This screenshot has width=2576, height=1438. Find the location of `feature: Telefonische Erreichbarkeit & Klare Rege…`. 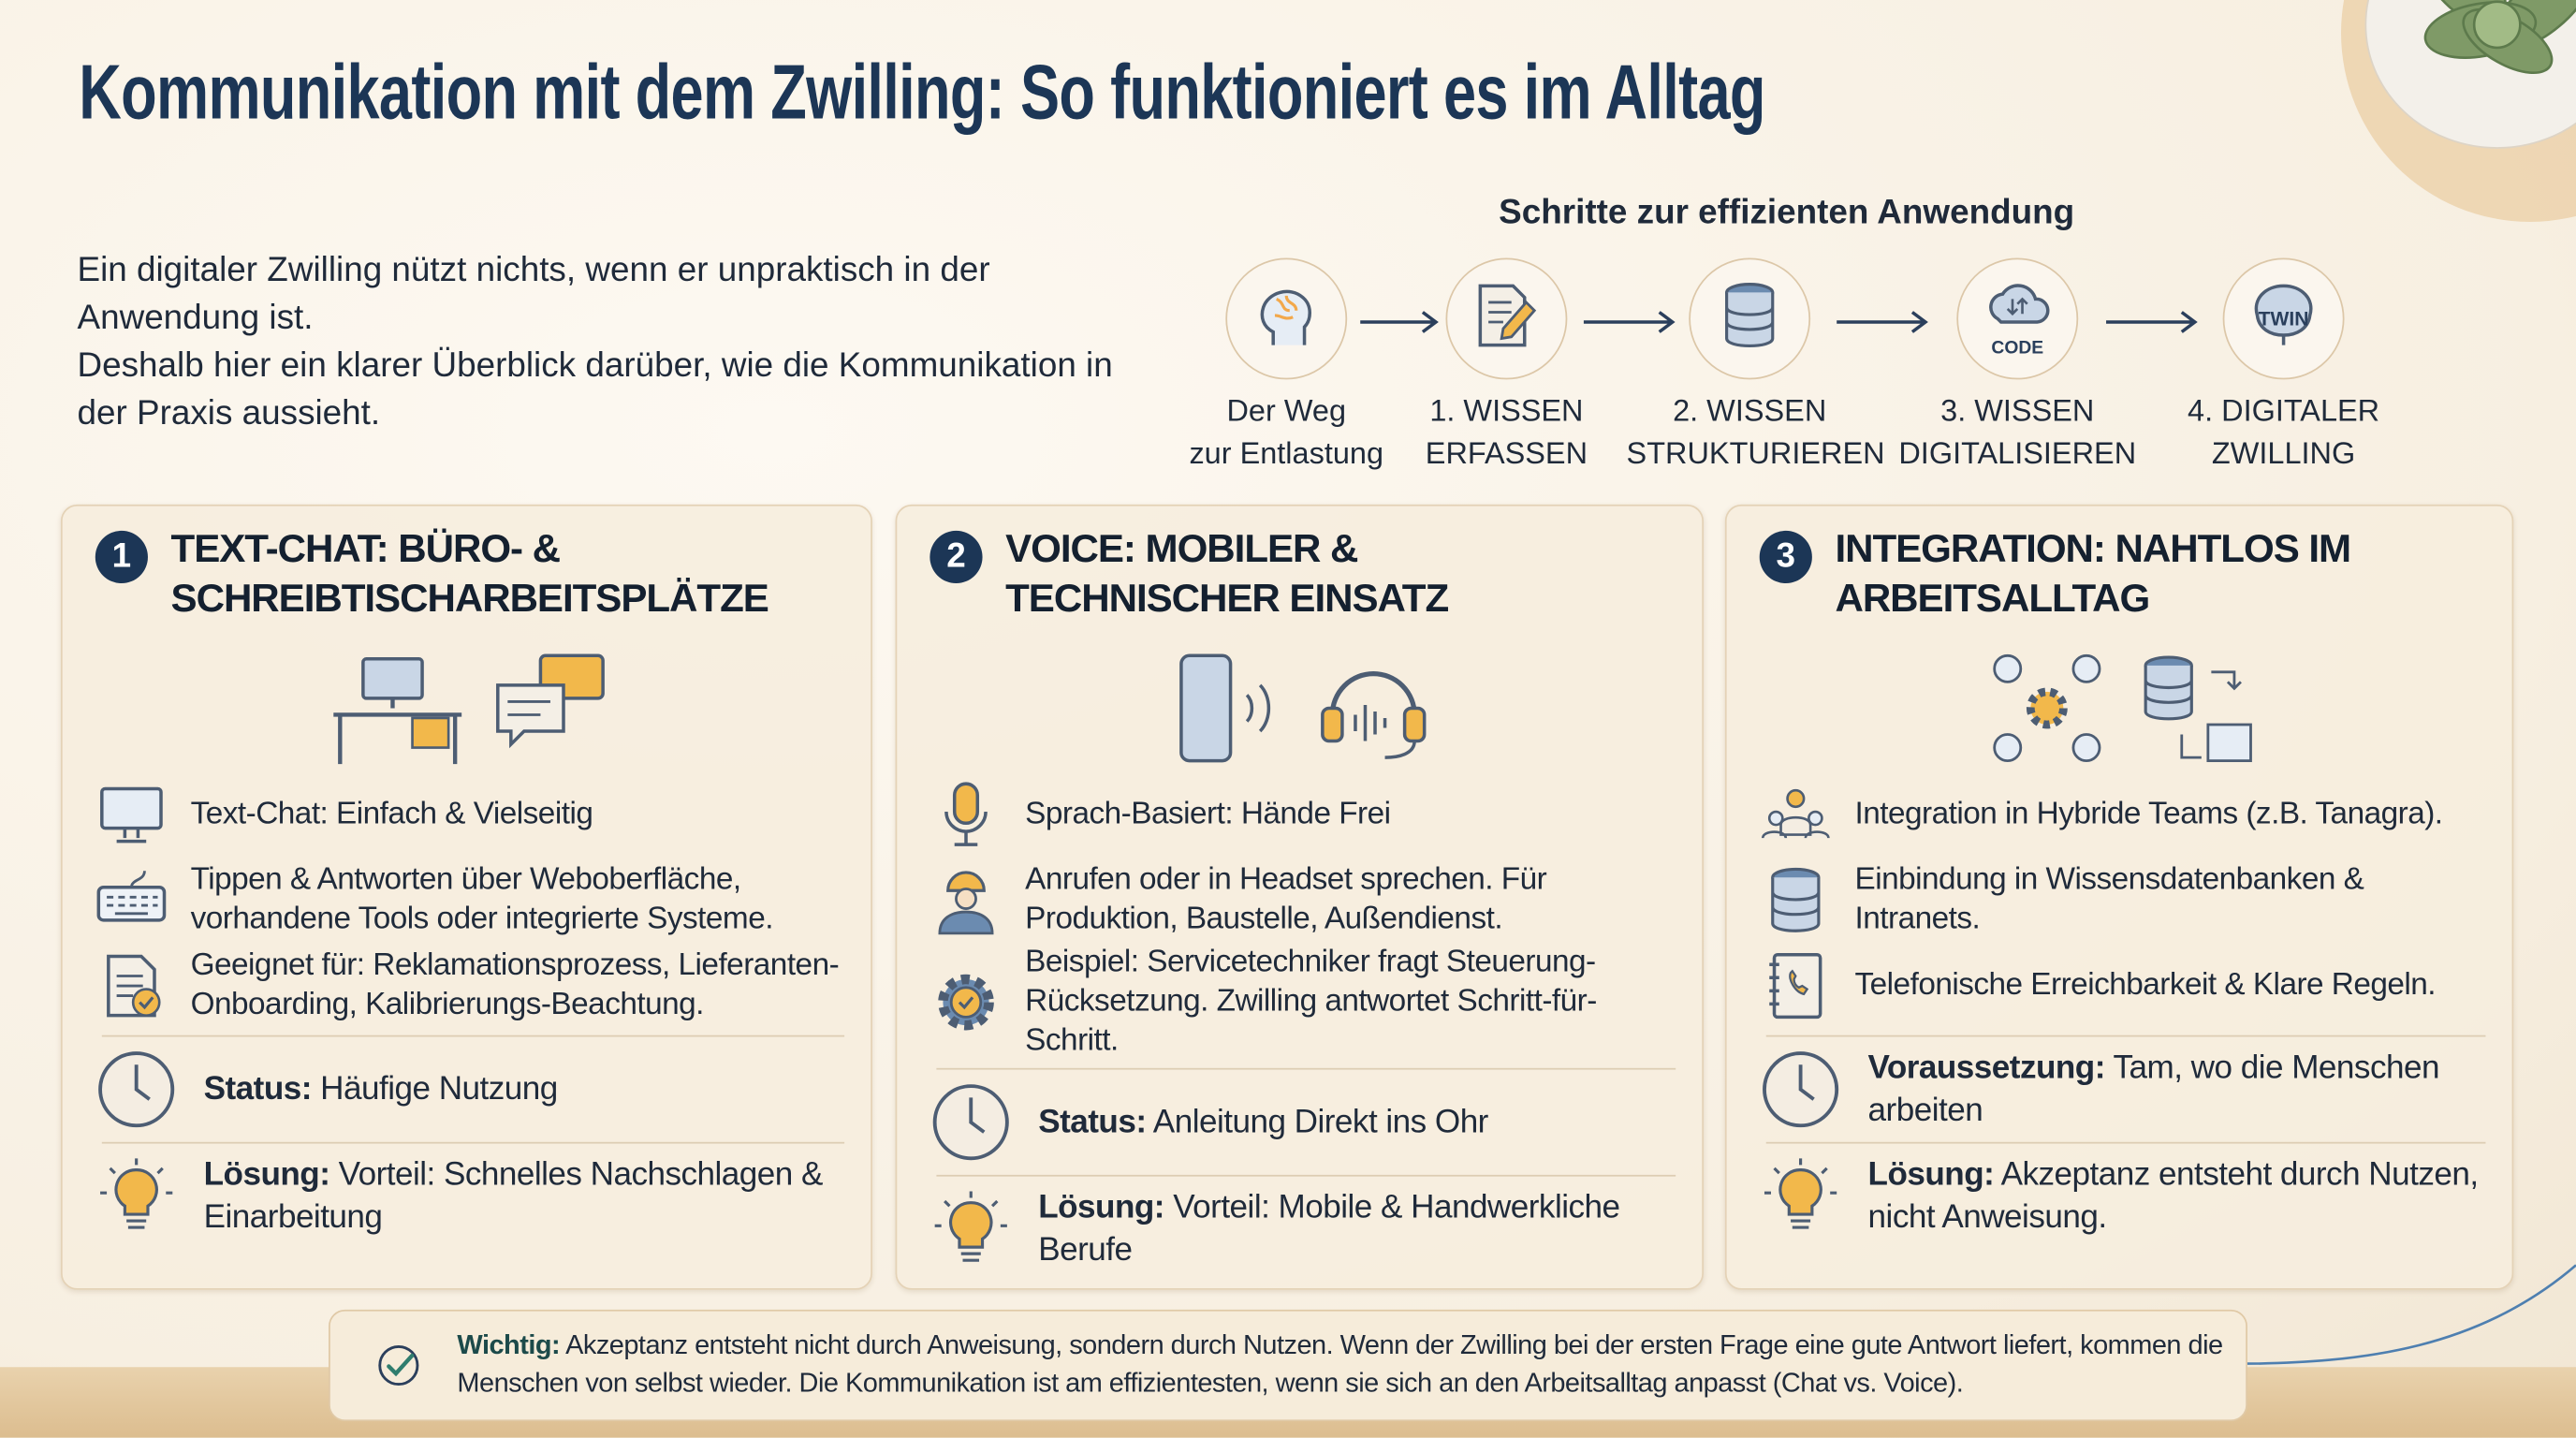

feature: Telefonische Erreichbarkeit & Klare Rege… is located at coordinates (2123, 985).